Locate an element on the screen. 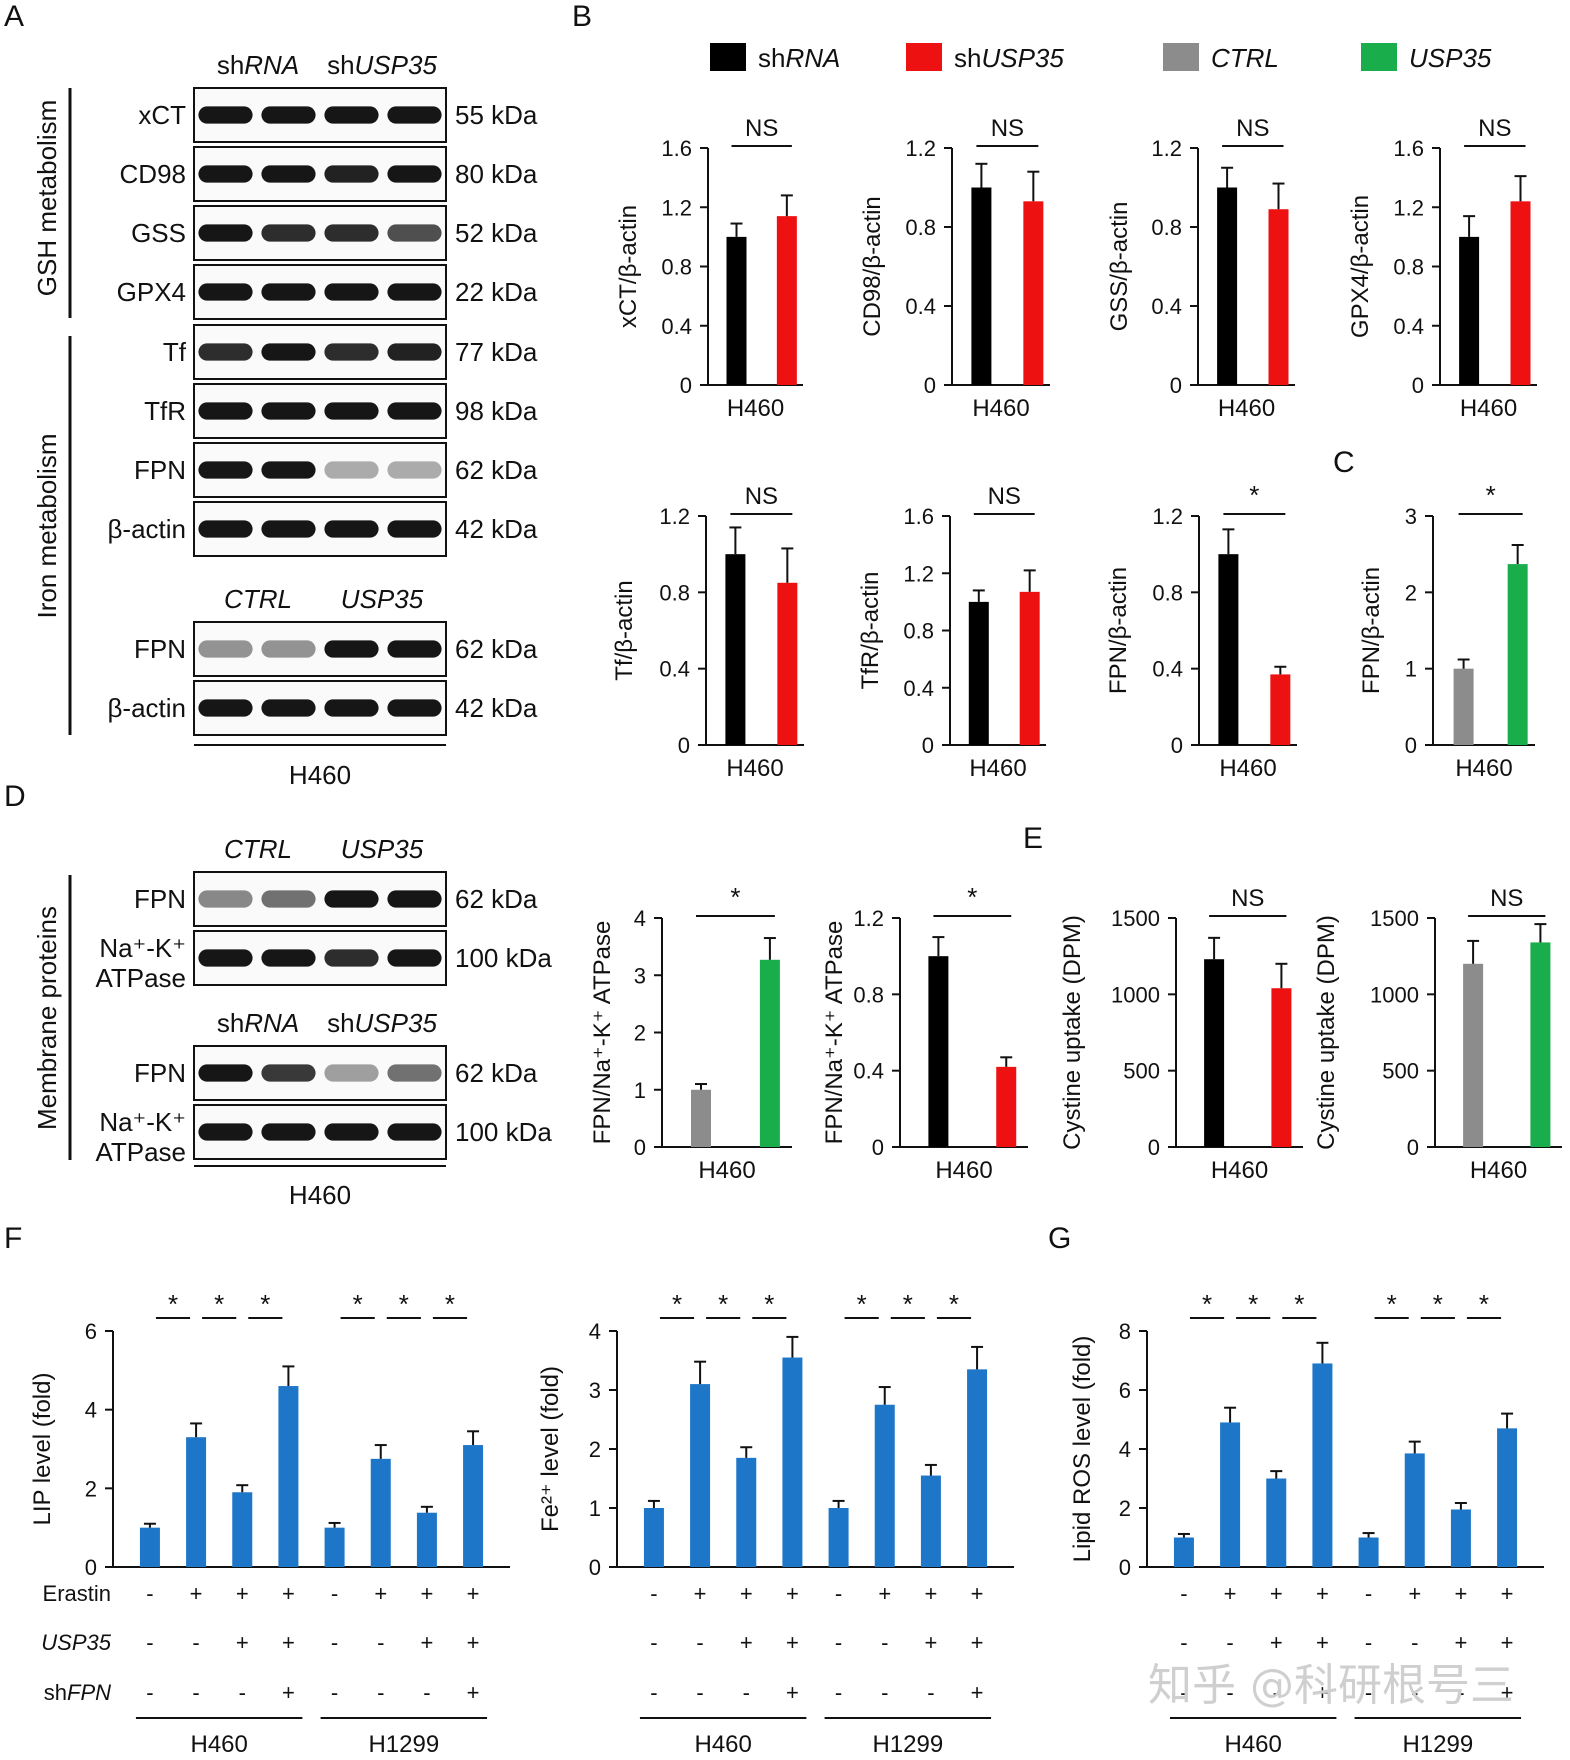 The image size is (1570, 1760). legend-entry-italic: CTRL is located at coordinates (1245, 58).